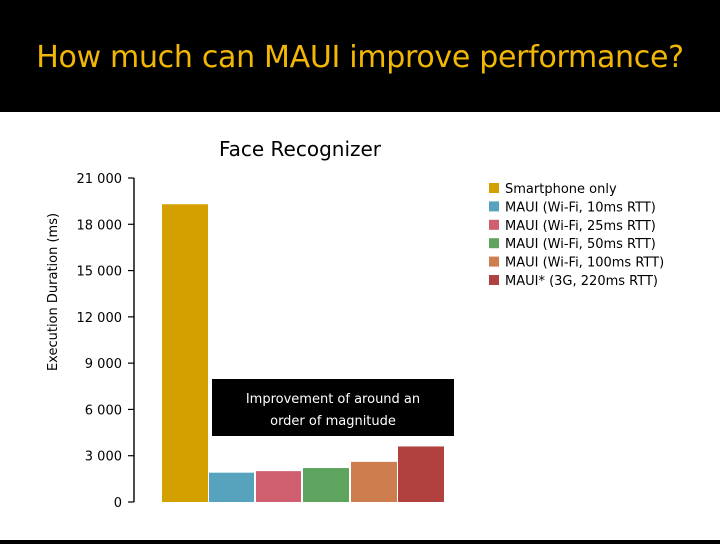 Image resolution: width=720 pixels, height=544 pixels. What do you see at coordinates (53, 292) in the screenshot?
I see `y-axis-label: Execution Duration (ms)` at bounding box center [53, 292].